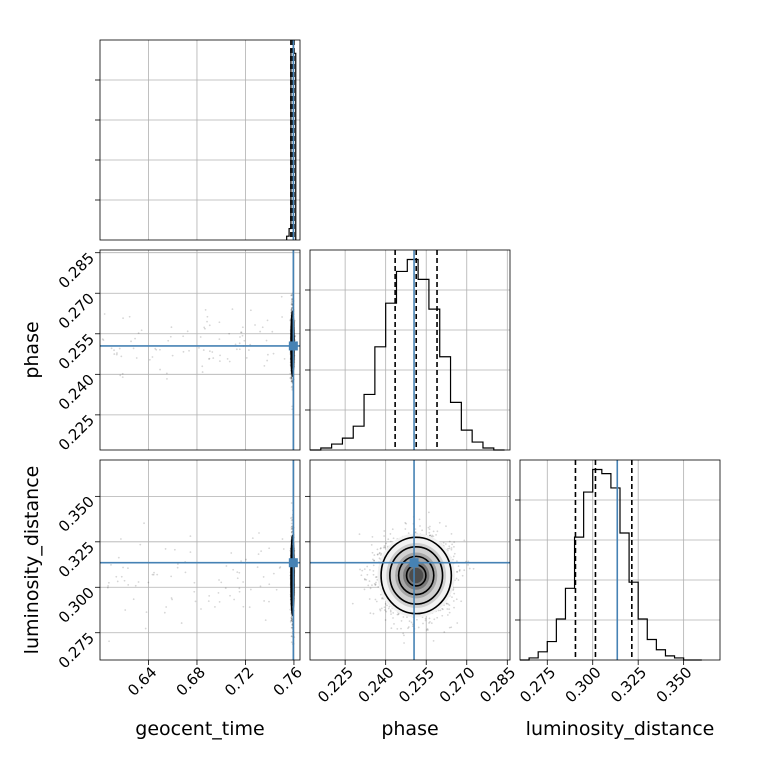  What do you see at coordinates (407, 354) in the screenshot?
I see `histogram-step-phase` at bounding box center [407, 354].